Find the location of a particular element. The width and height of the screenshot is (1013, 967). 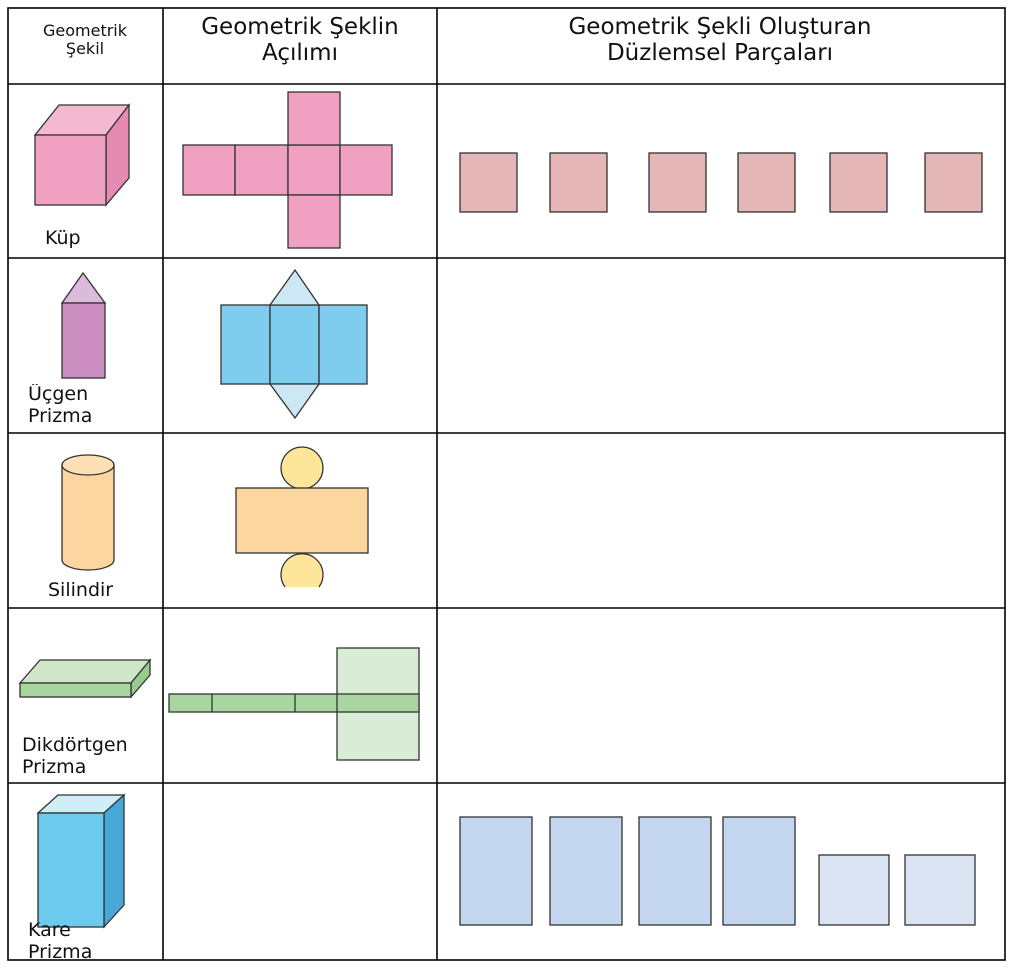

shape-label: Silindir is located at coordinates (81, 590).